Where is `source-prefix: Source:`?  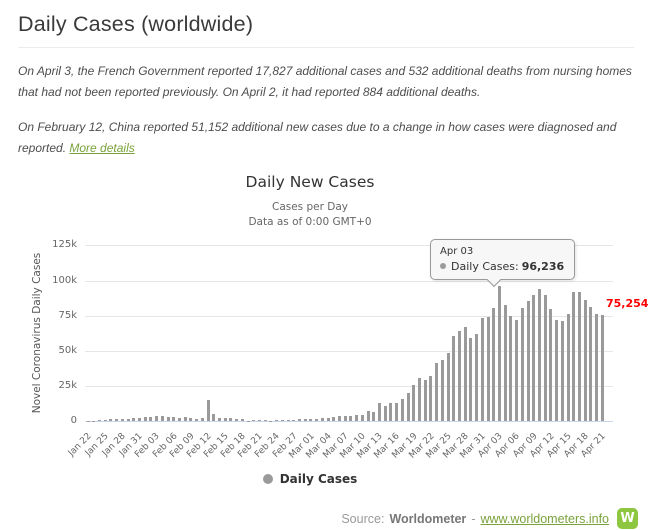 source-prefix: Source: is located at coordinates (363, 518).